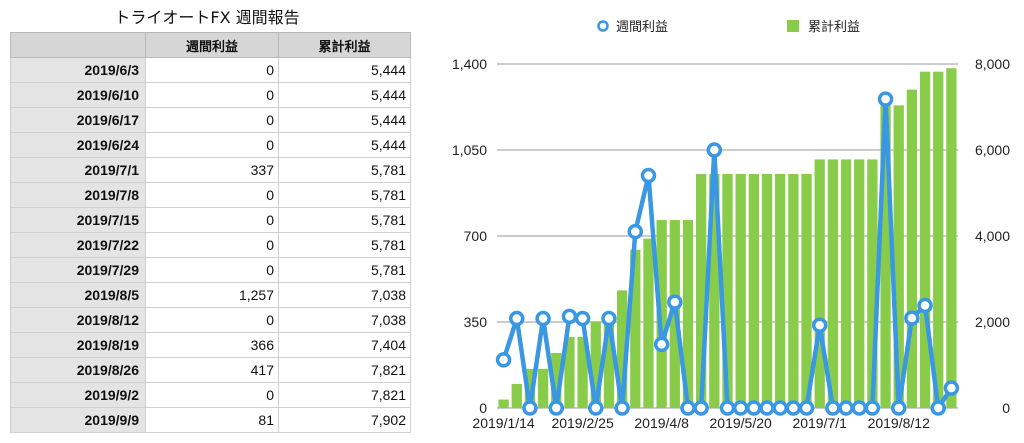  Describe the element at coordinates (469, 64) in the screenshot. I see `y-left-tick-label: 1,400` at that location.